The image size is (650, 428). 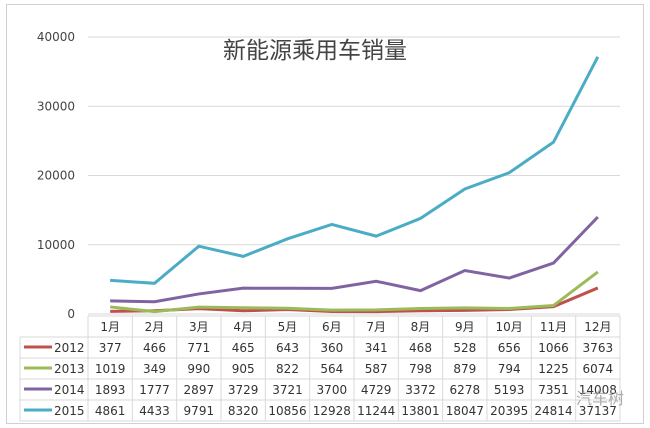 What do you see at coordinates (56, 106) in the screenshot?
I see `y-tick-label: 30000` at bounding box center [56, 106].